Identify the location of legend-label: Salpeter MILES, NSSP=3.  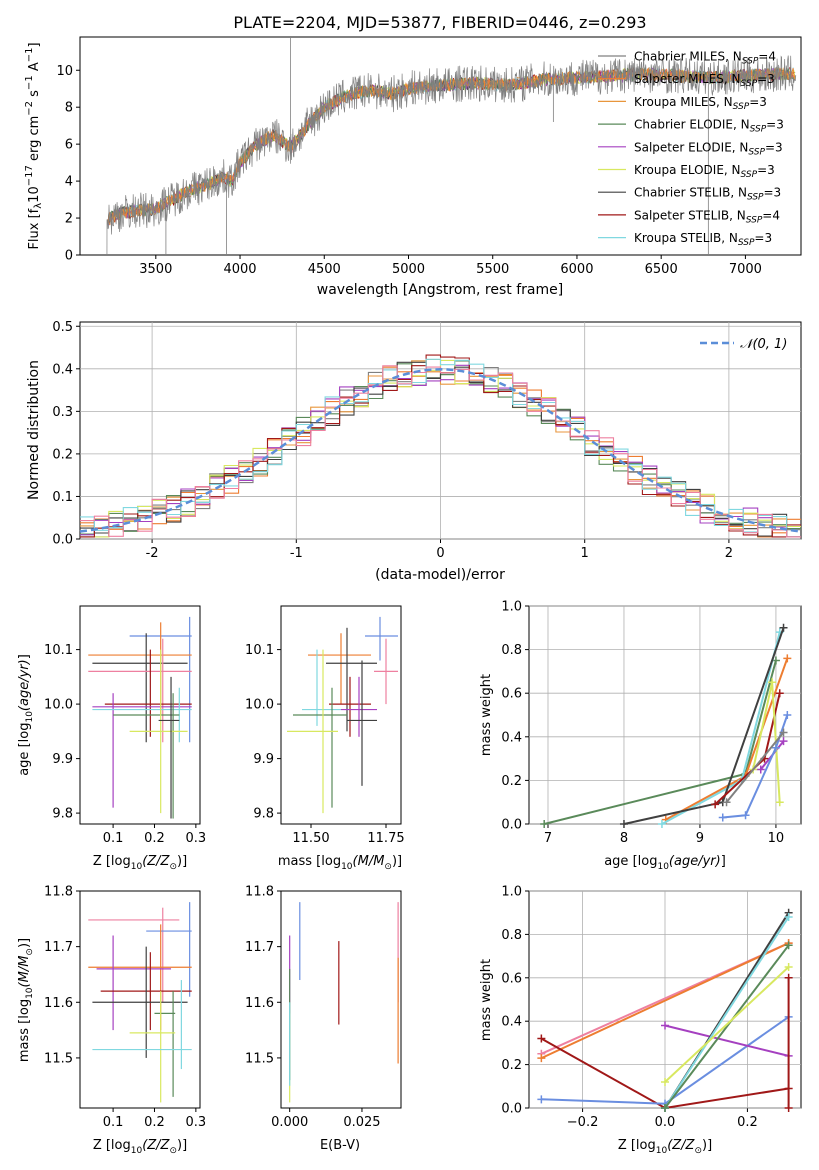
(704, 80).